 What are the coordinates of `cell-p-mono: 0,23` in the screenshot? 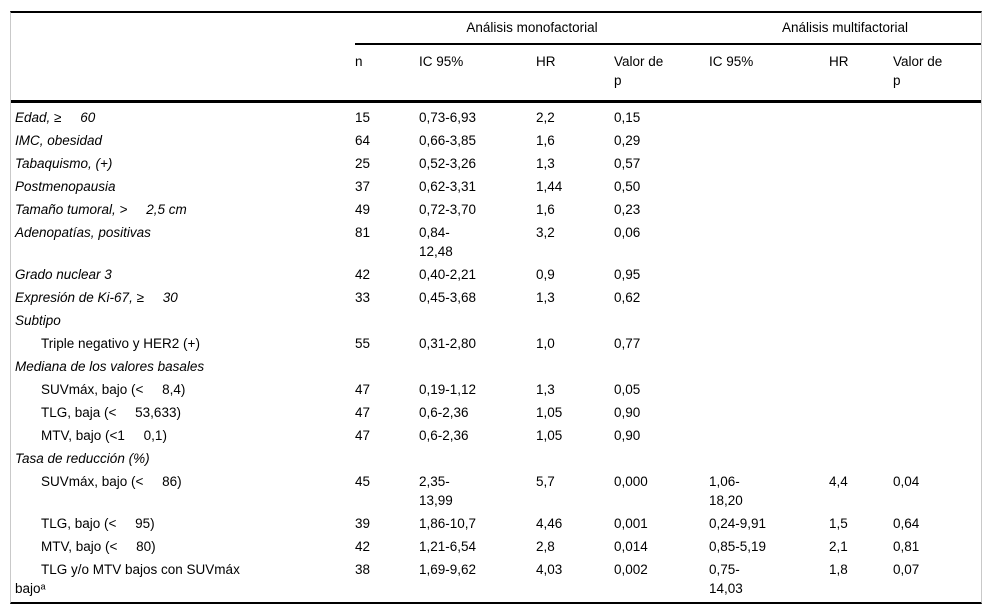 It's located at (627, 209).